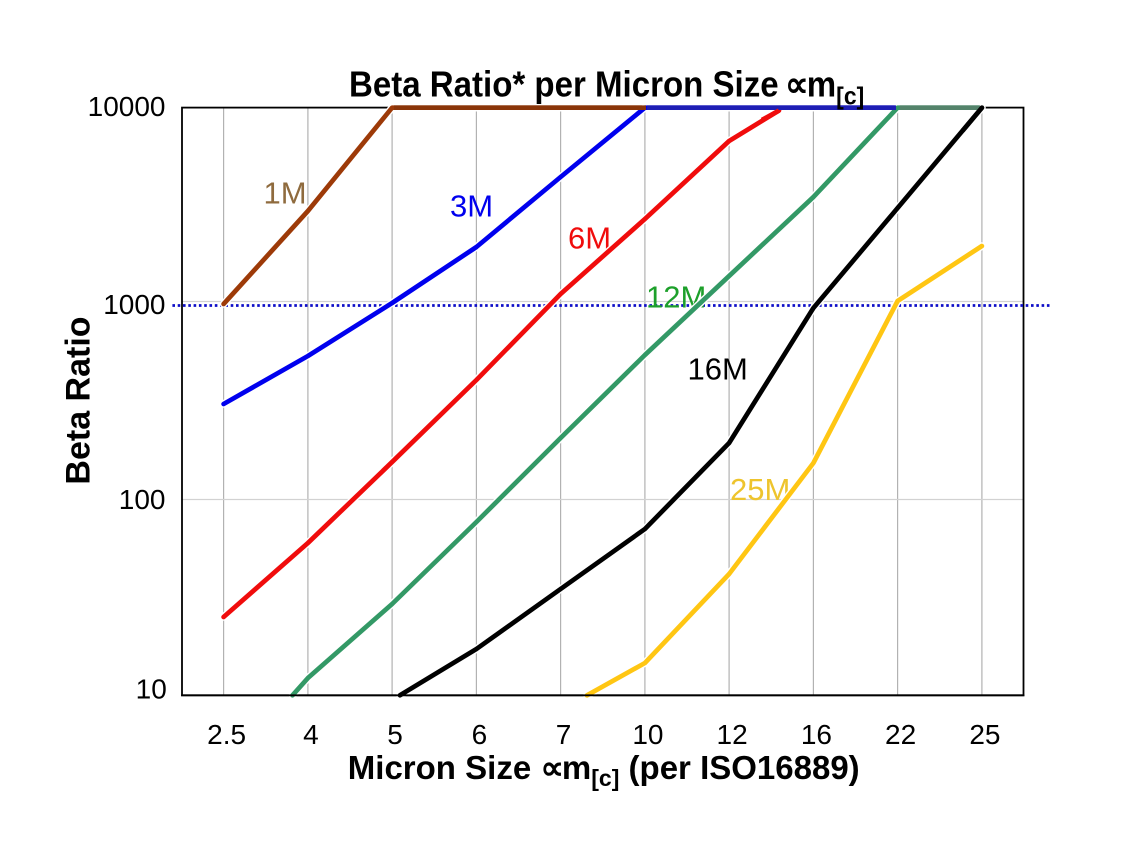 The image size is (1134, 857). What do you see at coordinates (134, 304) in the screenshot?
I see `svg-text: 1000` at bounding box center [134, 304].